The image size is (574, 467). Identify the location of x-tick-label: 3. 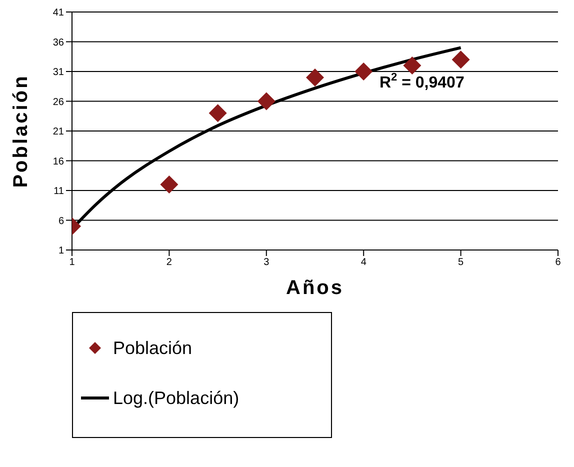
(267, 262).